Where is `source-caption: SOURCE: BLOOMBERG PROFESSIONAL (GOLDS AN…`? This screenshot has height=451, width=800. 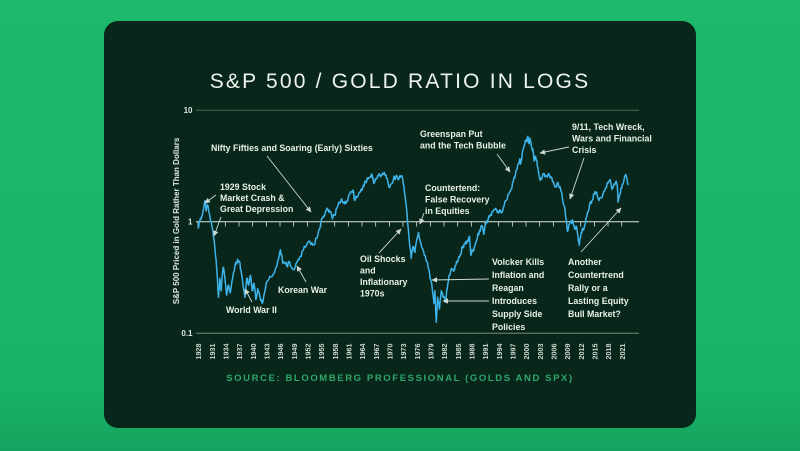
source-caption: SOURCE: BLOOMBERG PROFESSIONAL (GOLDS AN… is located at coordinates (400, 378).